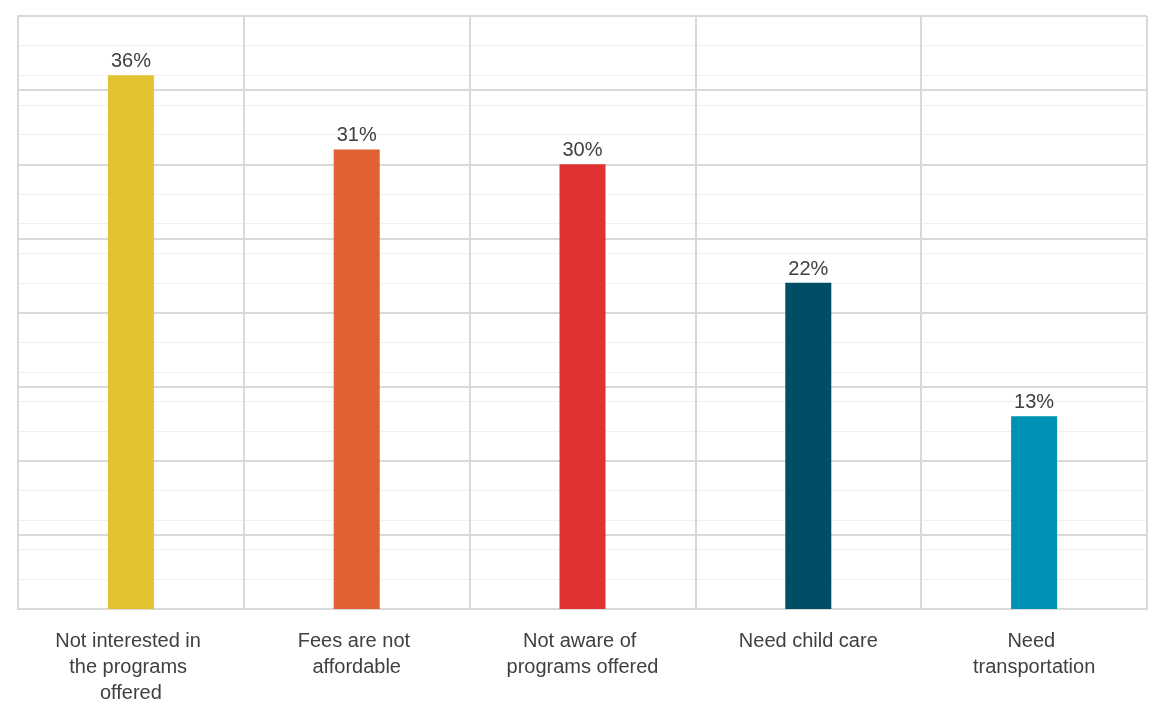 This screenshot has height=713, width=1159. Describe the element at coordinates (1034, 401) in the screenshot. I see `data-label: 13%` at that location.